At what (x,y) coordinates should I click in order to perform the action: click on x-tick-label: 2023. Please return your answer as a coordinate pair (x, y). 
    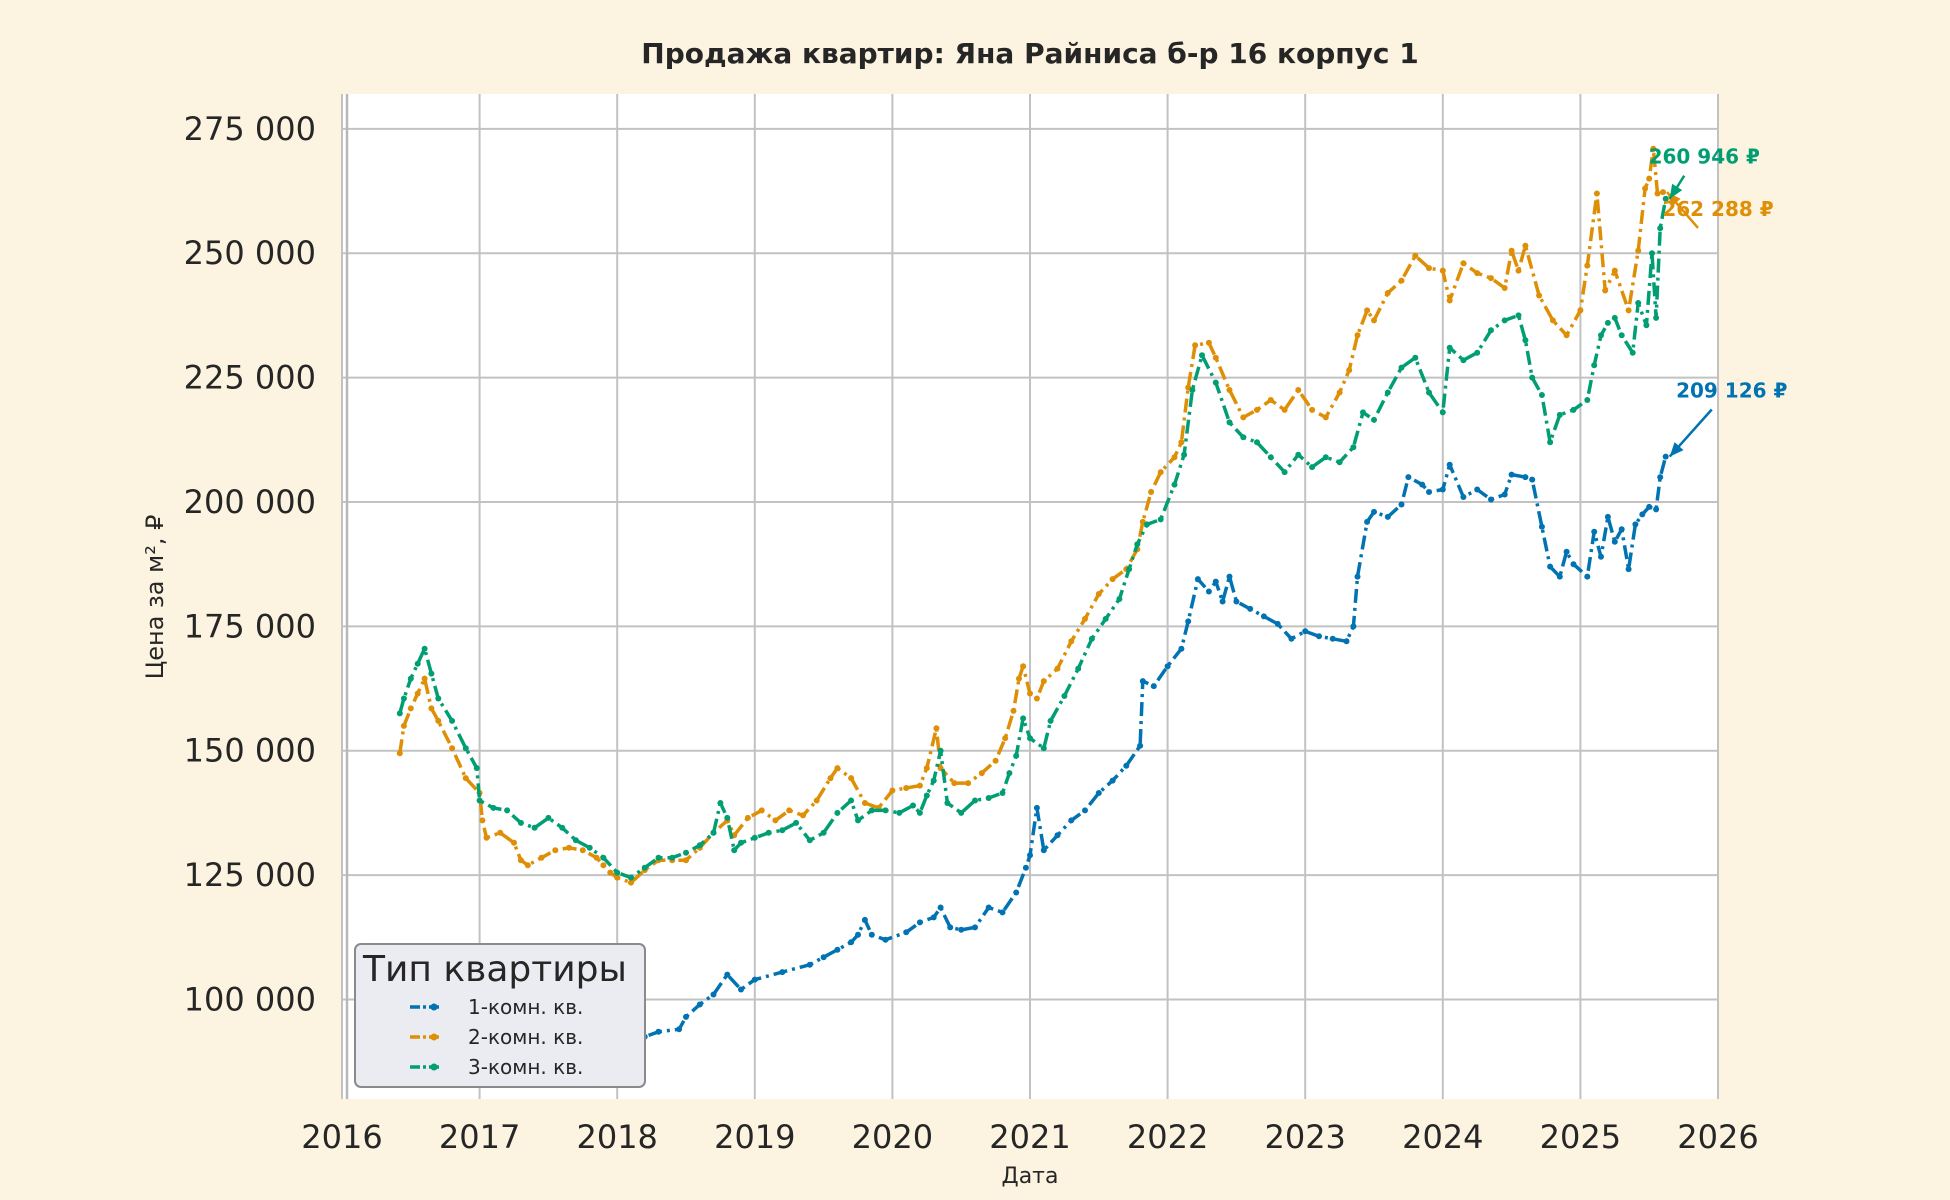
    Looking at the image, I should click on (1304, 1137).